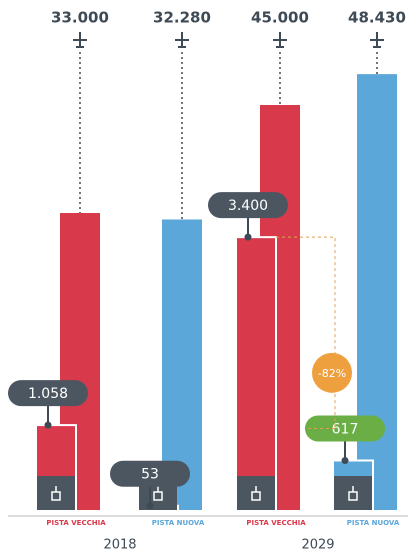  I want to click on value-label: 45.000, so click(280, 18).